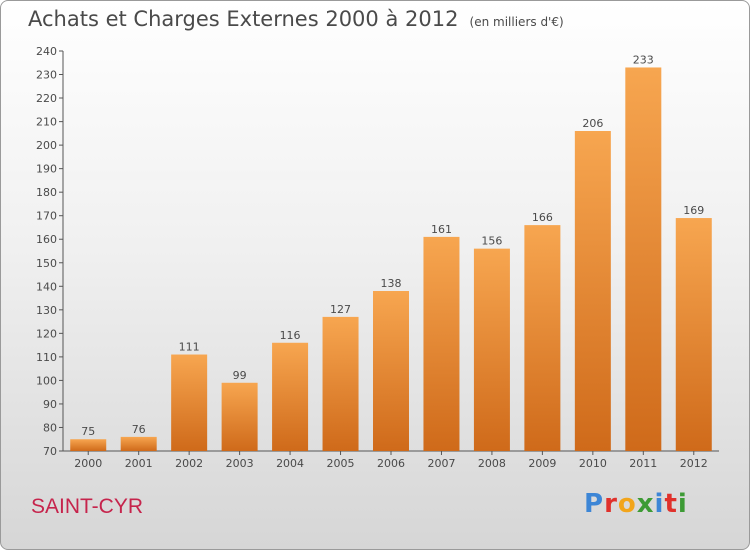 Image resolution: width=750 pixels, height=550 pixels. Describe the element at coordinates (50, 427) in the screenshot. I see `y-tick-label: 80` at that location.